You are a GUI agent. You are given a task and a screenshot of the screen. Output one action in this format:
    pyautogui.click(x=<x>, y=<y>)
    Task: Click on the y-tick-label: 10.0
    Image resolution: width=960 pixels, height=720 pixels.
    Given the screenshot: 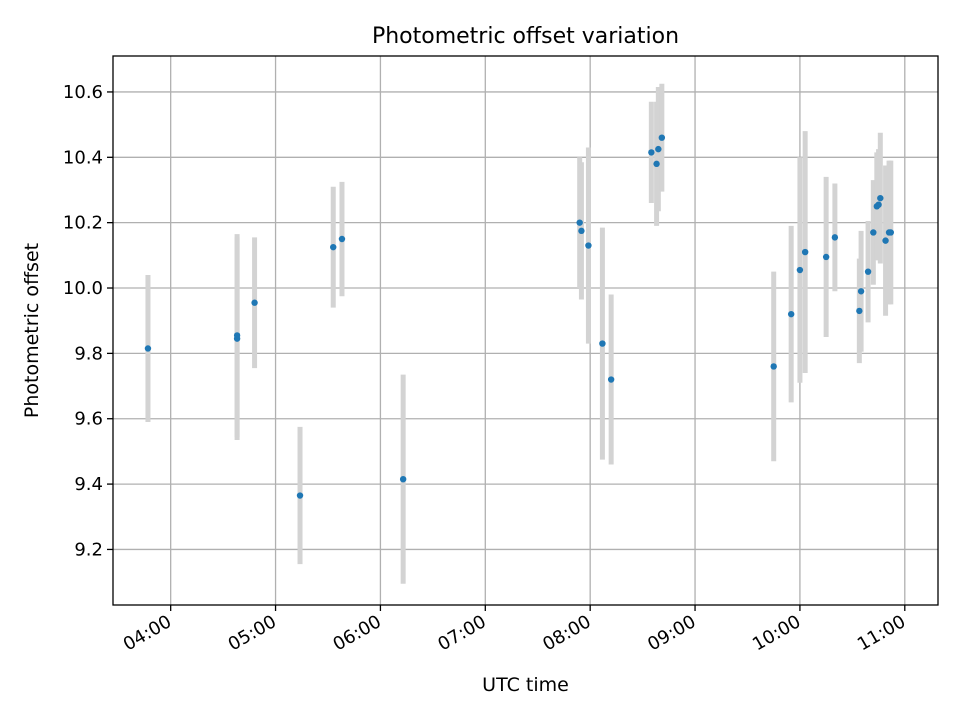 What is the action you would take?
    pyautogui.click(x=83, y=288)
    